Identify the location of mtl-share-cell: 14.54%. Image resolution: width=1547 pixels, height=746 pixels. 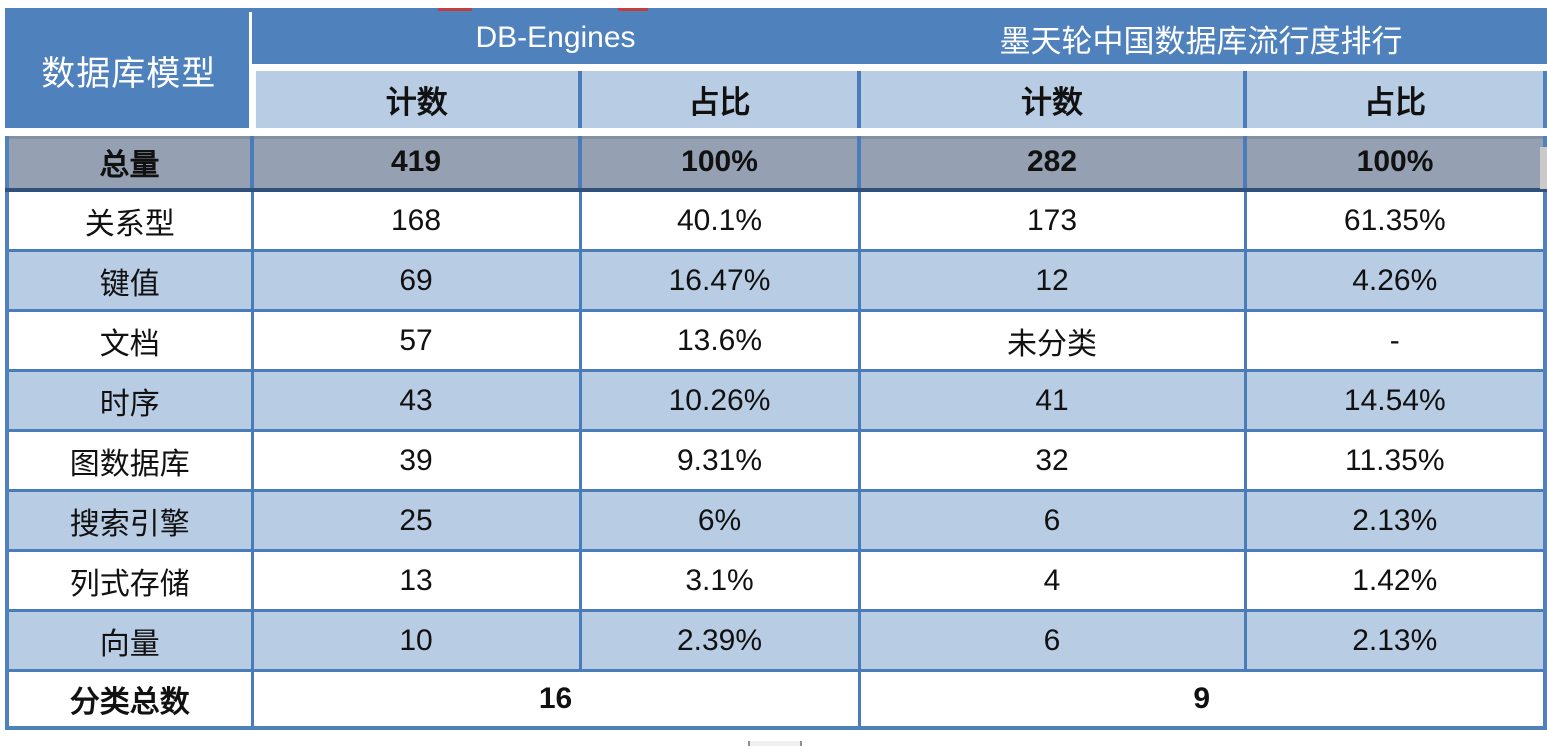
(1395, 400).